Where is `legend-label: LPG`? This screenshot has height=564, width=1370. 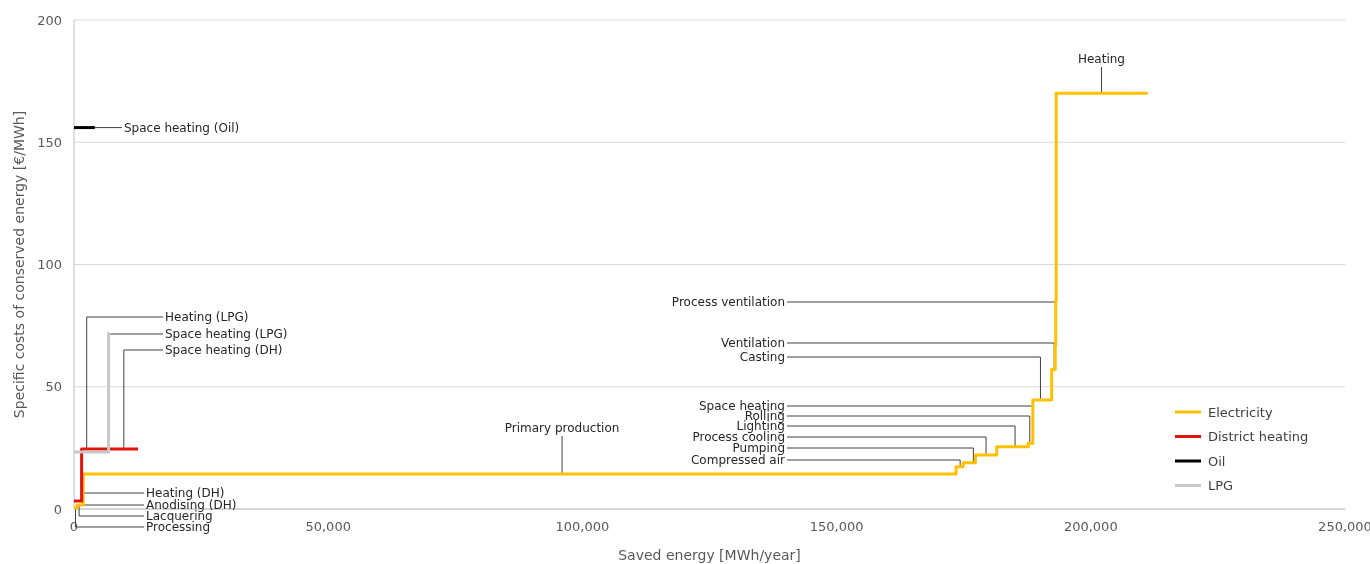
legend-label: LPG is located at coordinates (1221, 486).